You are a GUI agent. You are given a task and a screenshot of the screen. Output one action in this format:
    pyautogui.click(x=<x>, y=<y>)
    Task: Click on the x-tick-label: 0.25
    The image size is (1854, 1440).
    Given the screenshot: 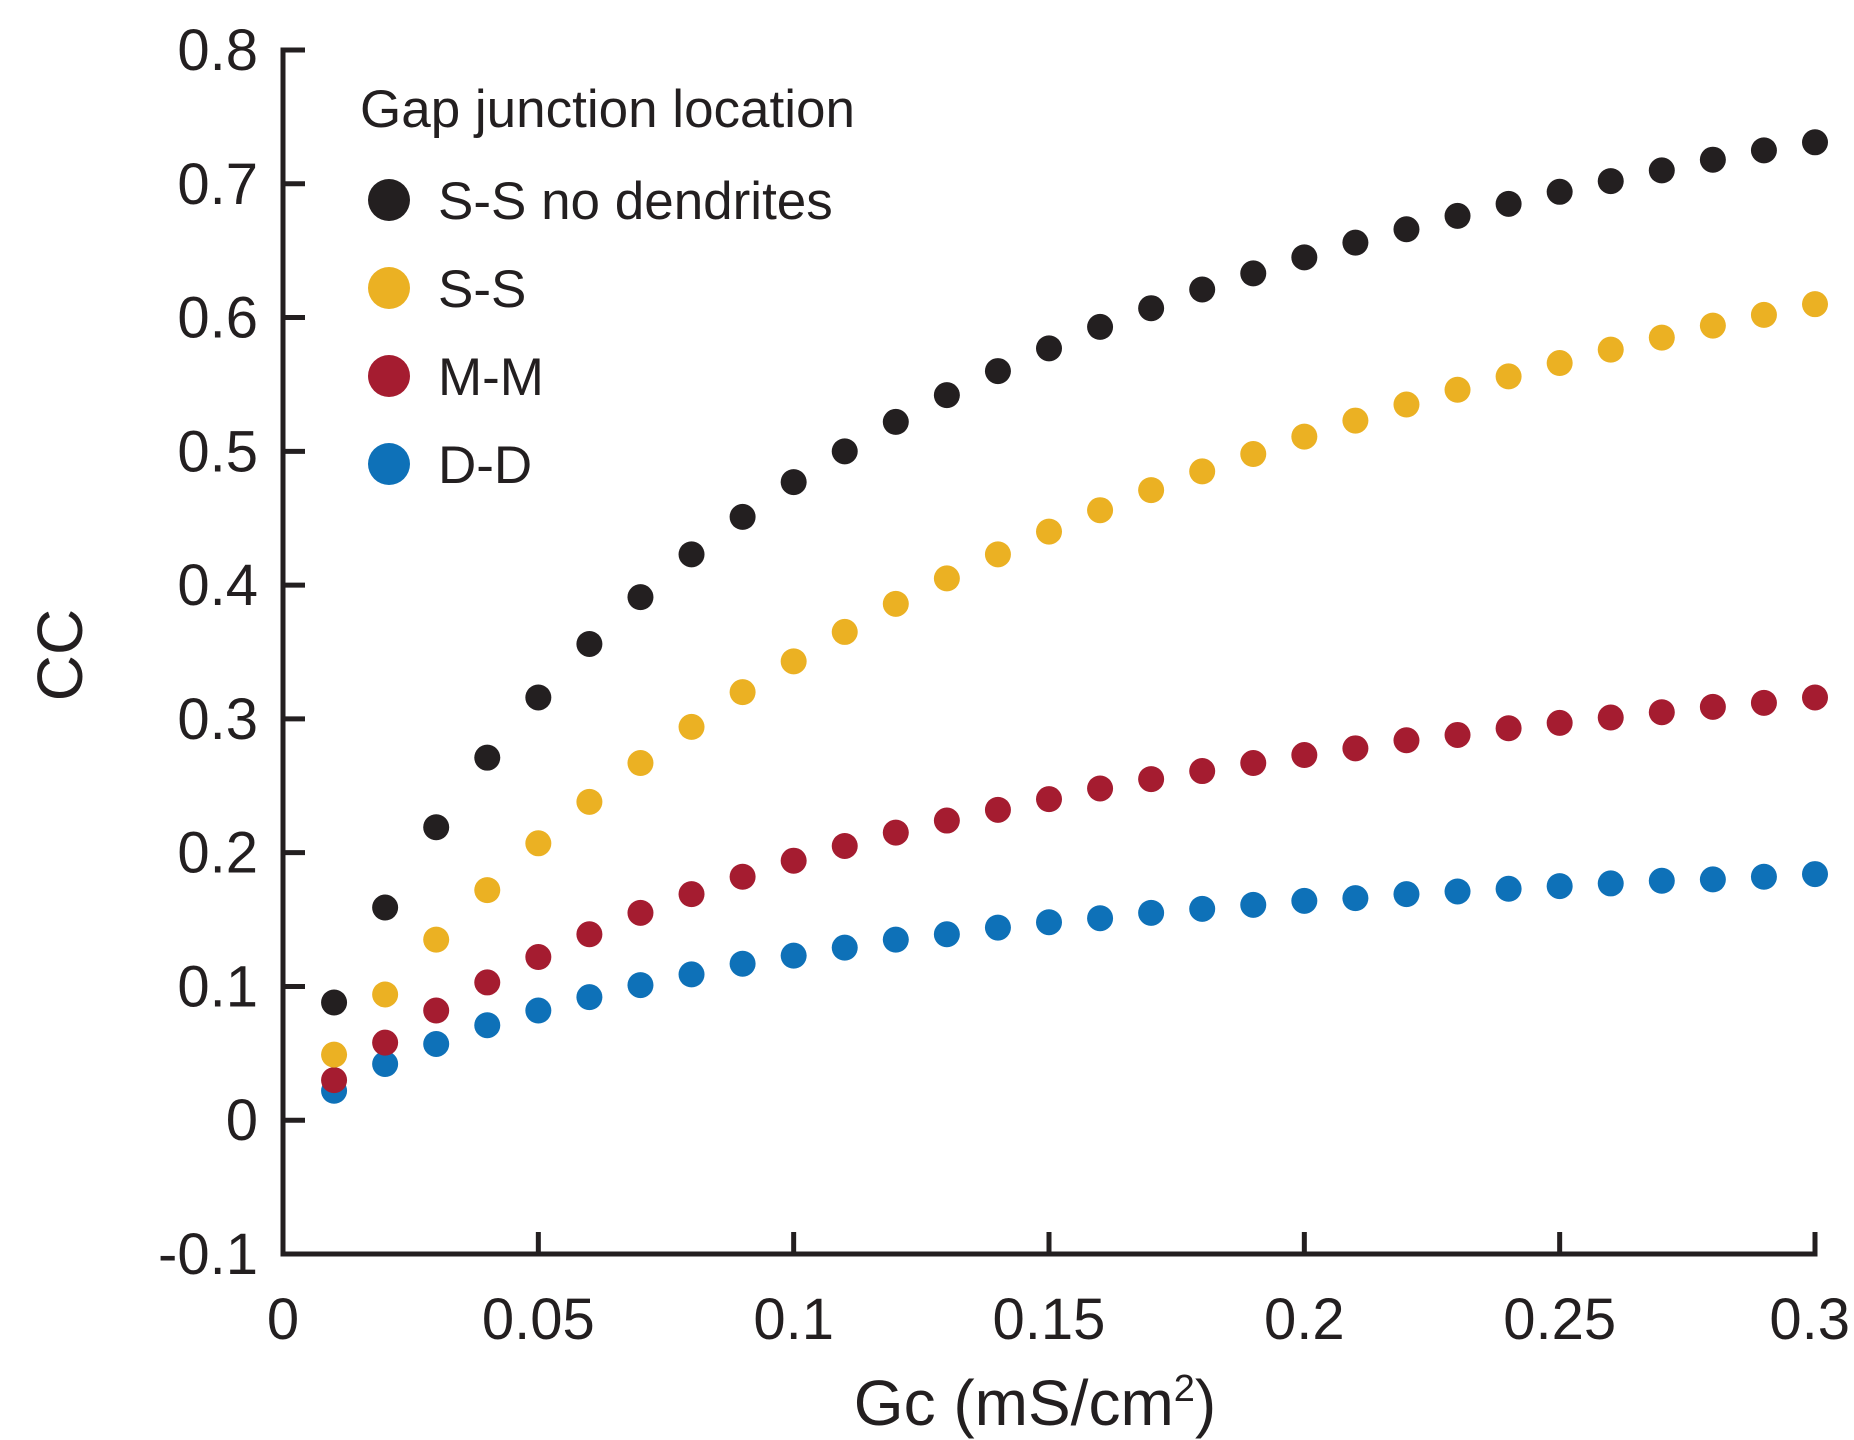 What is the action you would take?
    pyautogui.click(x=1559, y=1319)
    